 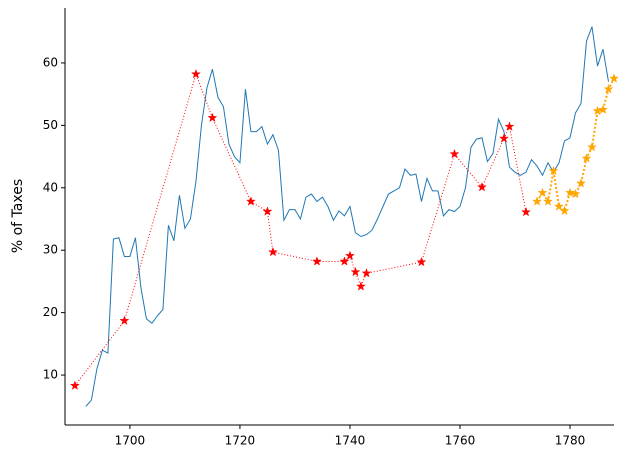 What do you see at coordinates (50, 187) in the screenshot?
I see `y-tick-label: 40` at bounding box center [50, 187].